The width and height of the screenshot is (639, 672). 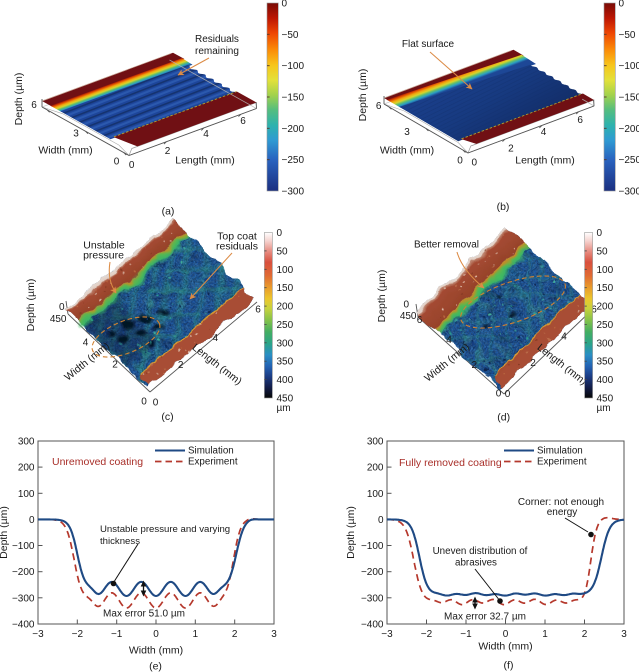 I want to click on svg-text: (d), so click(x=503, y=418).